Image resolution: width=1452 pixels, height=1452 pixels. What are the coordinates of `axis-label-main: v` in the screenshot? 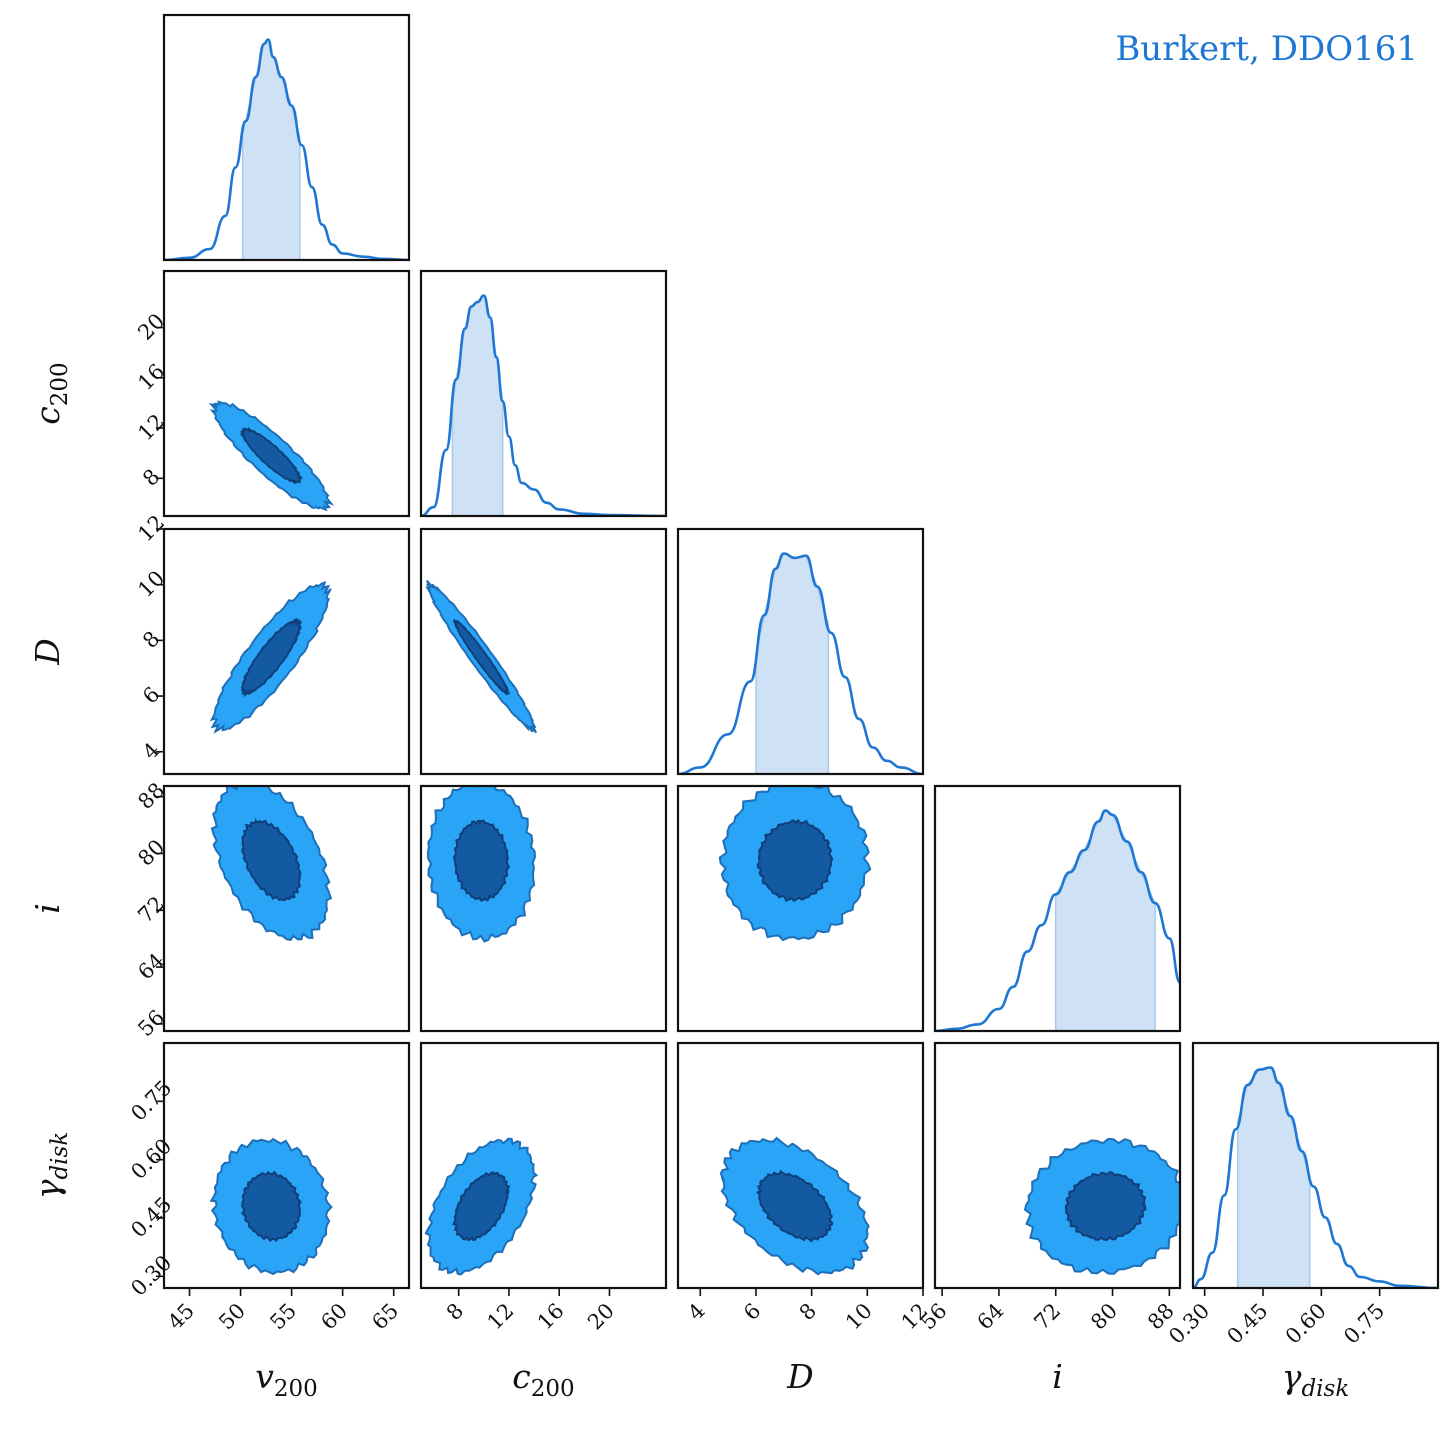 It's located at (264, 1376).